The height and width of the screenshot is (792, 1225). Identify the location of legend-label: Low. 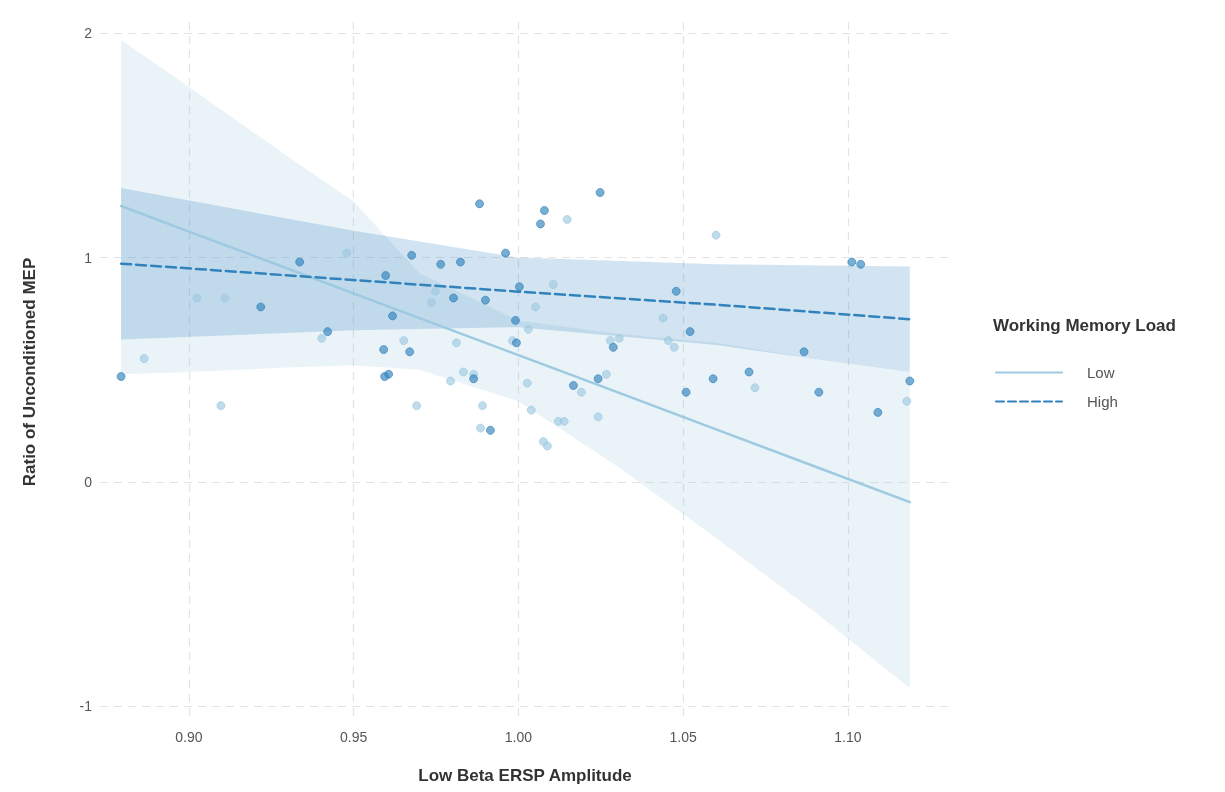
(1101, 372).